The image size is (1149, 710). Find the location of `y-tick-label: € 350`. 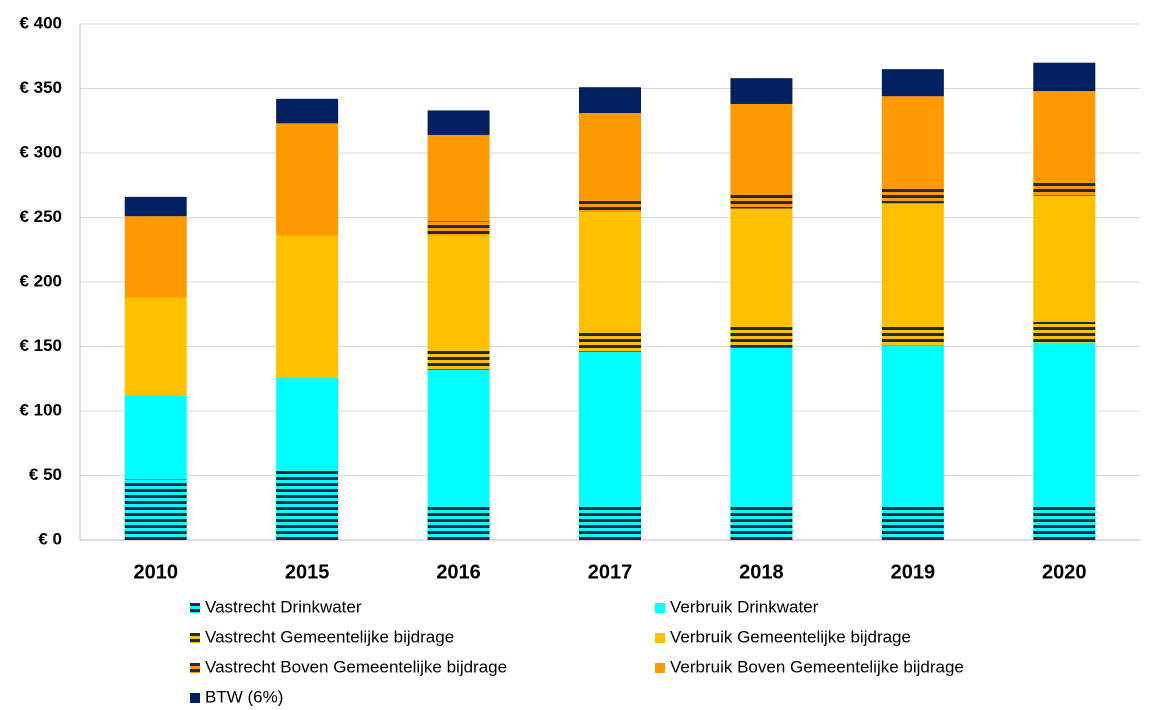

y-tick-label: € 350 is located at coordinates (40, 87).